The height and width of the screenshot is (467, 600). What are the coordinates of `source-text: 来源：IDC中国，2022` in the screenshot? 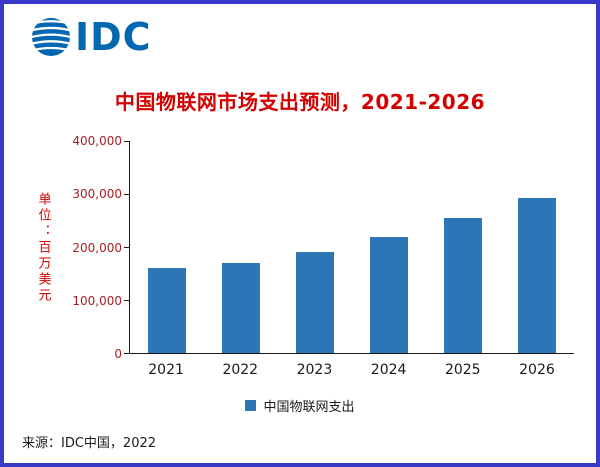 It's located at (89, 443).